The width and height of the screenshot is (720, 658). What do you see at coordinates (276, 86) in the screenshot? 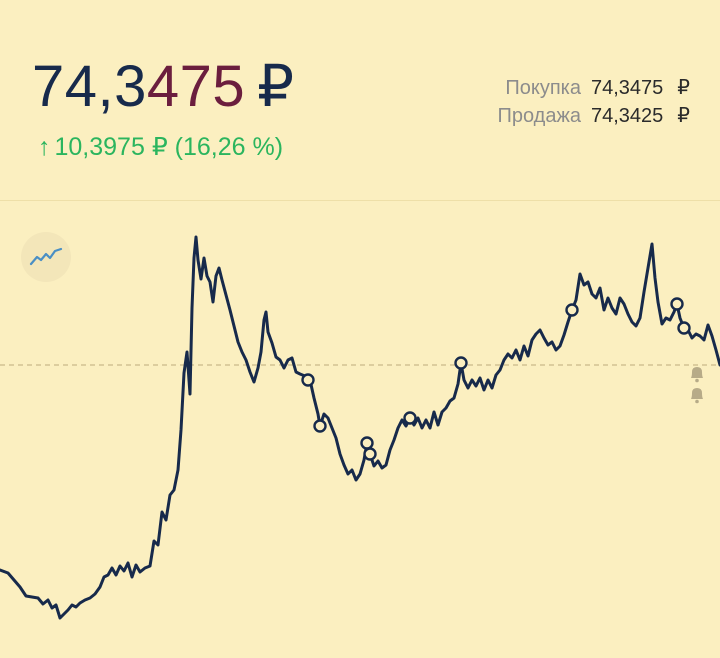
I see `price-currency: ₽` at bounding box center [276, 86].